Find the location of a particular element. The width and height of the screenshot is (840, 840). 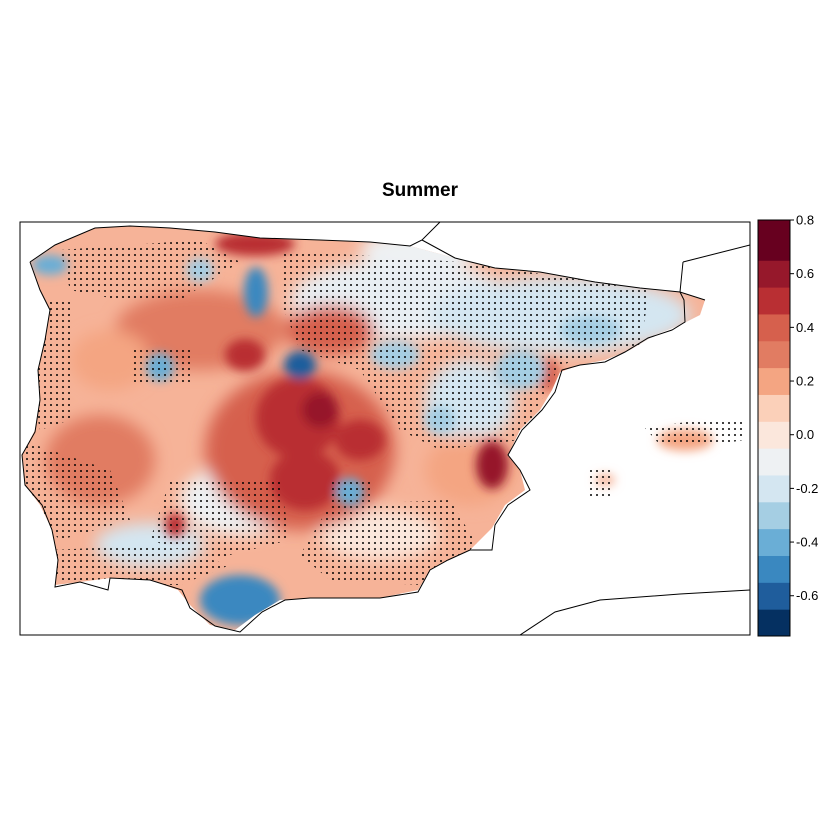

color-legend: 0.8 0.6 0.4 0.2 0.0 -0.2 -0.4 -0.6 is located at coordinates (787, 425).